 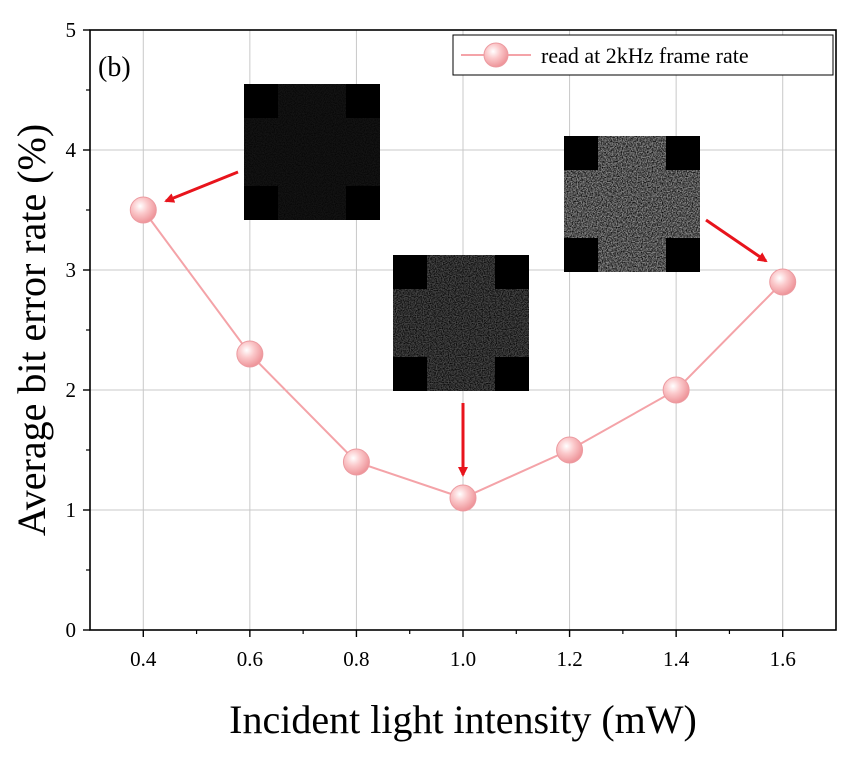 What do you see at coordinates (114, 67) in the screenshot?
I see `panel-label: (b)` at bounding box center [114, 67].